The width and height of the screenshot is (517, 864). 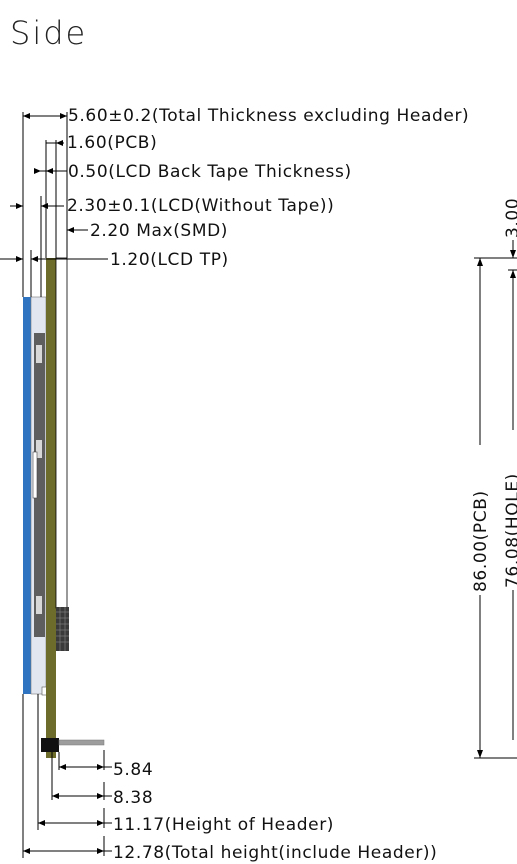 What do you see at coordinates (81, 742) in the screenshot?
I see `header-pin` at bounding box center [81, 742].